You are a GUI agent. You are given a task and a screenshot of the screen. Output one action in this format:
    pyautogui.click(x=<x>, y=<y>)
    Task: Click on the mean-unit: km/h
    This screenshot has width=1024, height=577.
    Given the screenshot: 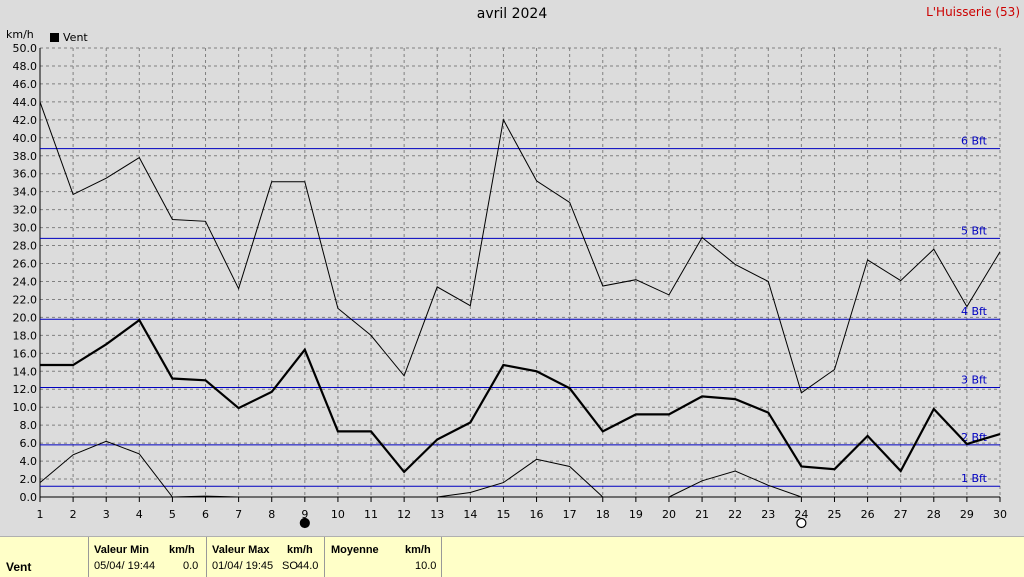 What is the action you would take?
    pyautogui.click(x=418, y=550)
    